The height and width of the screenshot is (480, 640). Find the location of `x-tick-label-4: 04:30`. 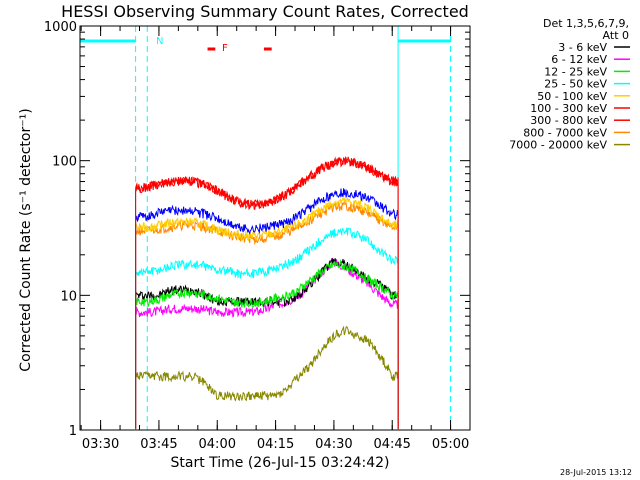

x-tick-label-4: 04:30 is located at coordinates (333, 444).